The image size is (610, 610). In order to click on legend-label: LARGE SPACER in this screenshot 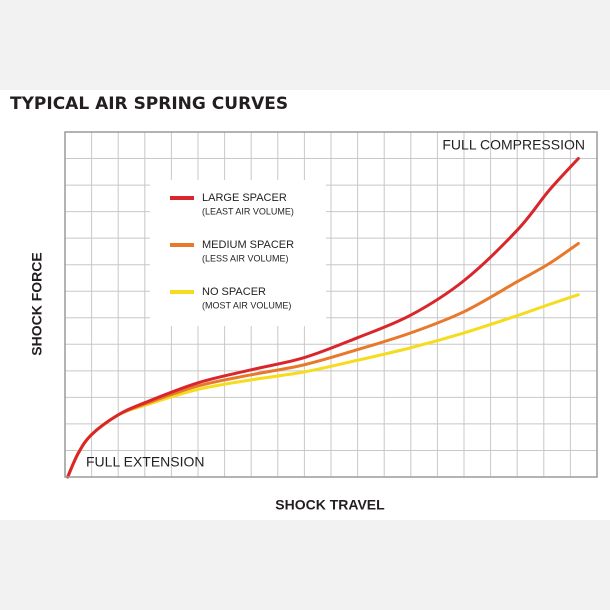, I will do `click(244, 198)`.